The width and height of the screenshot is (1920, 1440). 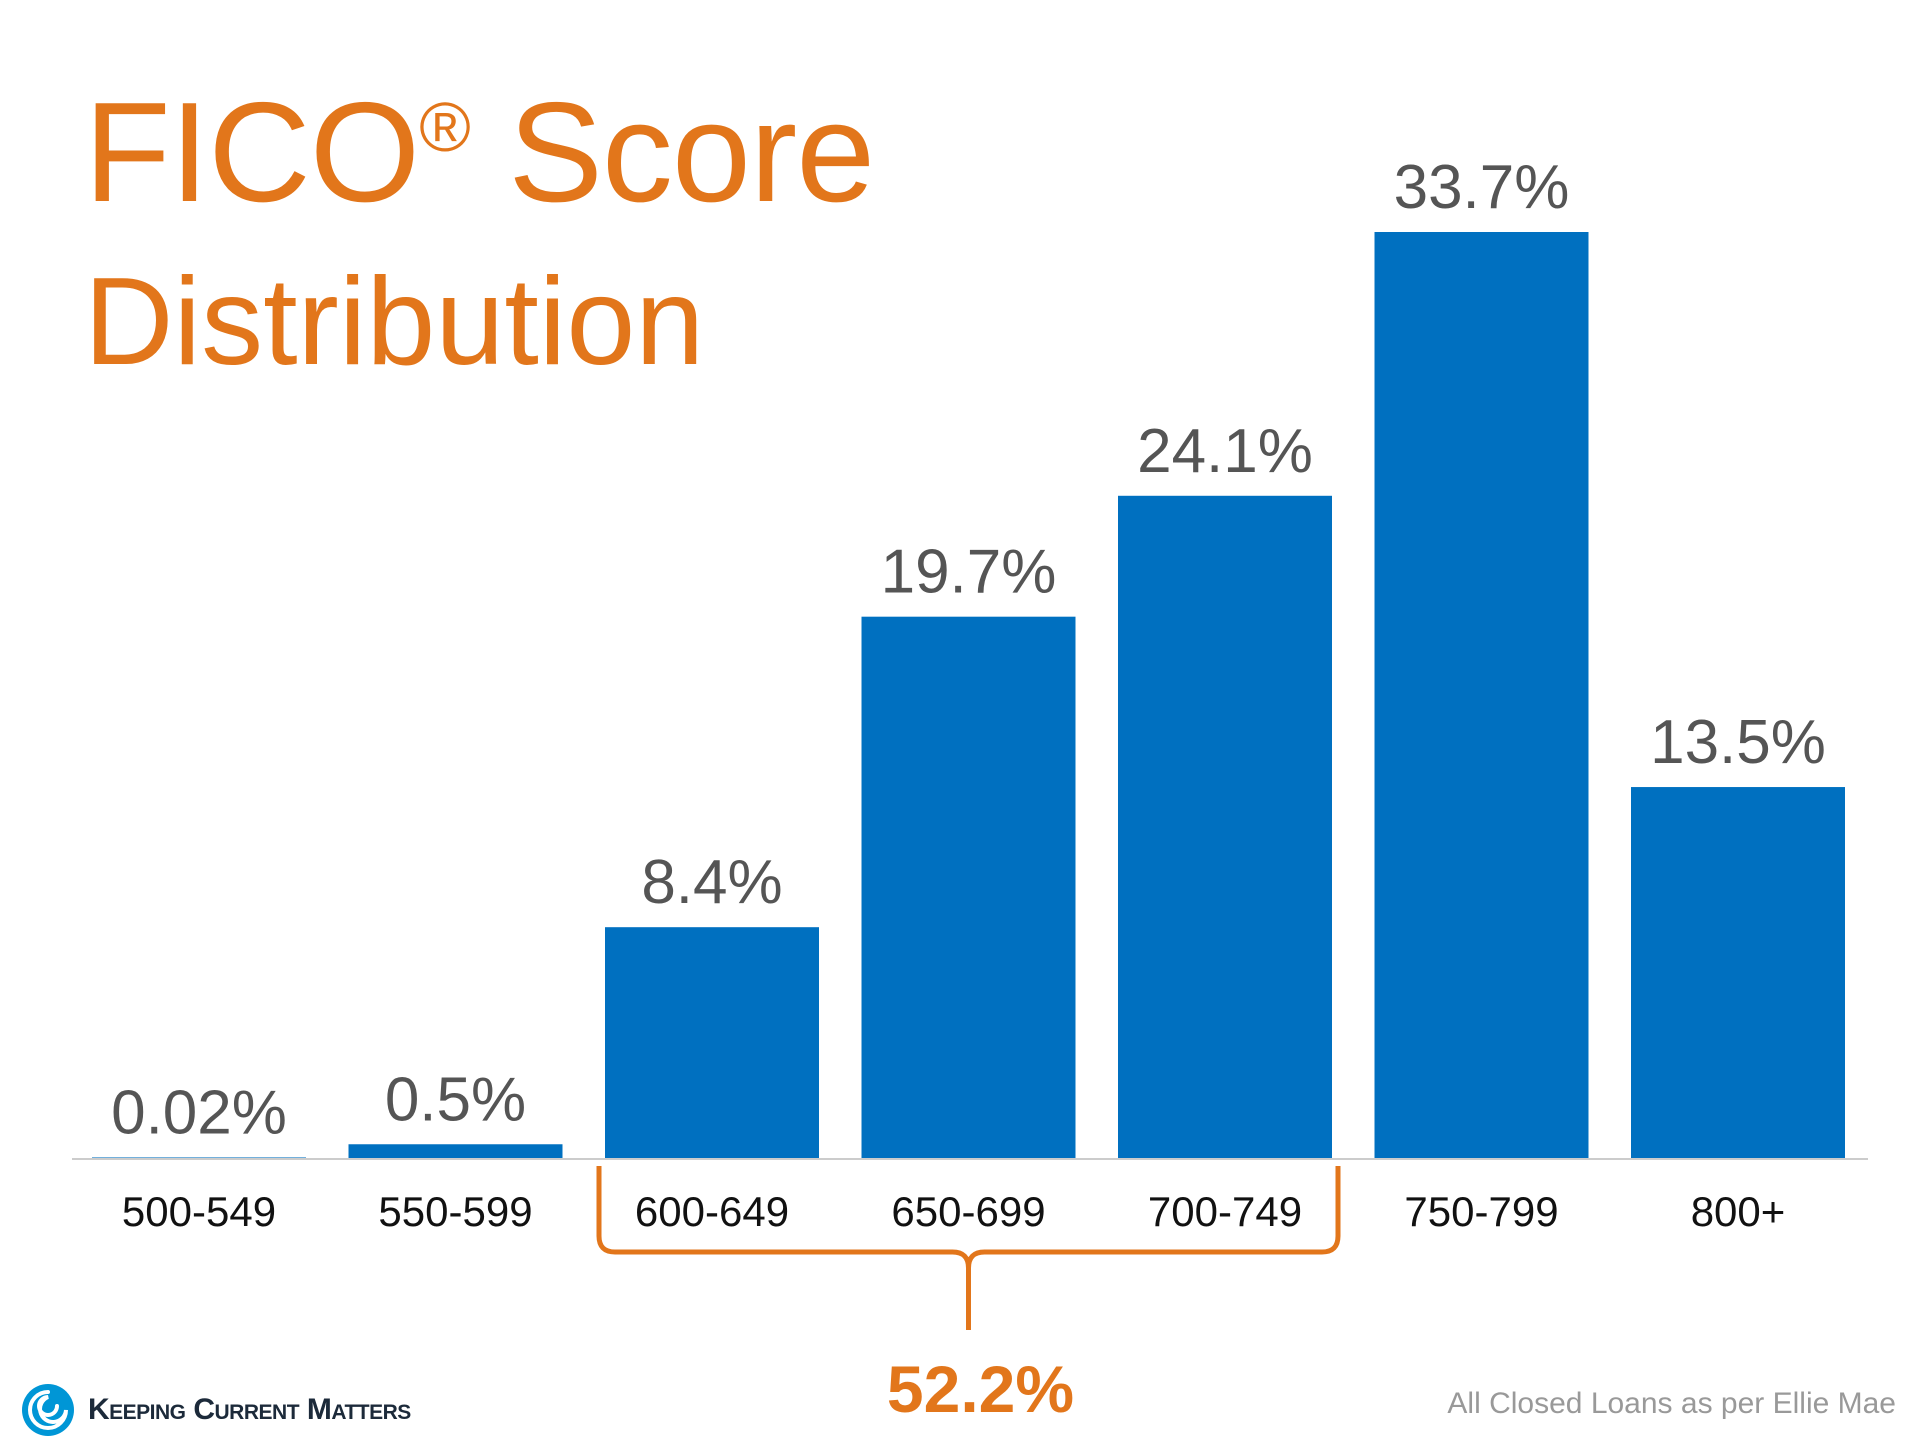 I want to click on title-score: Score, so click(x=672, y=152).